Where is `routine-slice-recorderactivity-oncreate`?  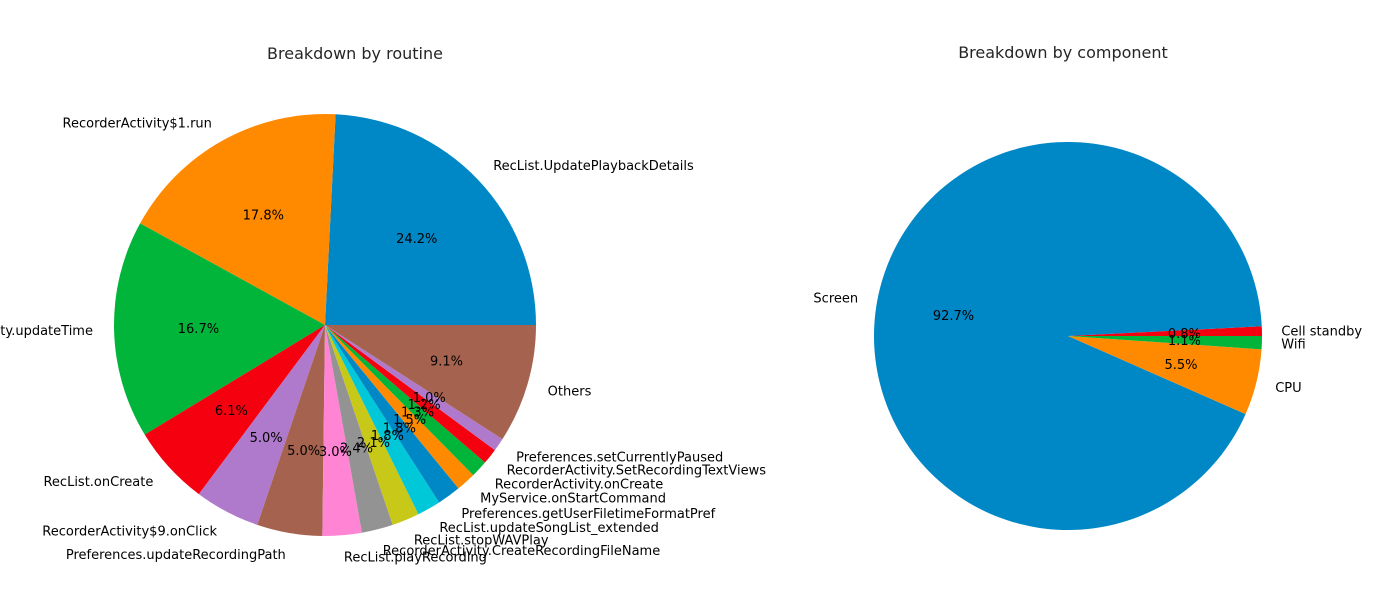 routine-slice-recorderactivity-oncreate is located at coordinates (405, 400).